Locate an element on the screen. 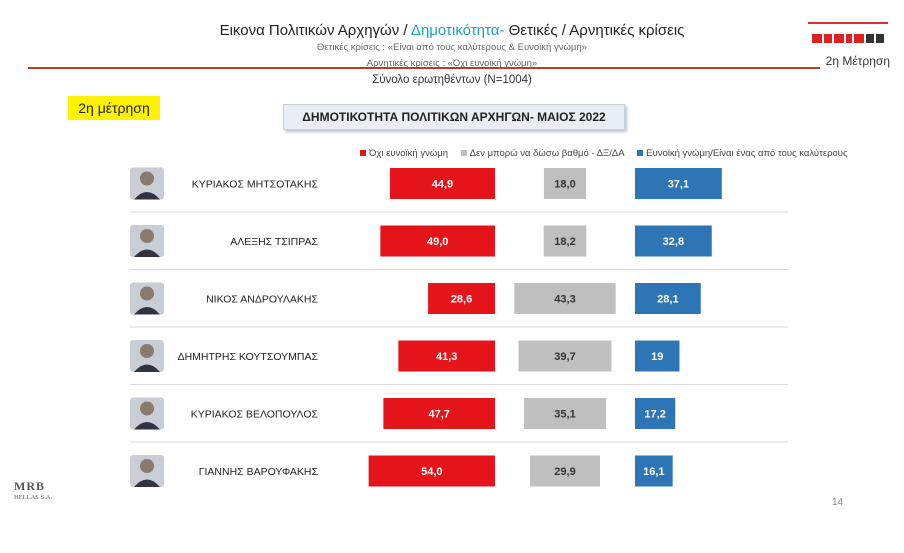  legend-item-negative: Όχι ευνοϊκή γνώμη is located at coordinates (404, 153).